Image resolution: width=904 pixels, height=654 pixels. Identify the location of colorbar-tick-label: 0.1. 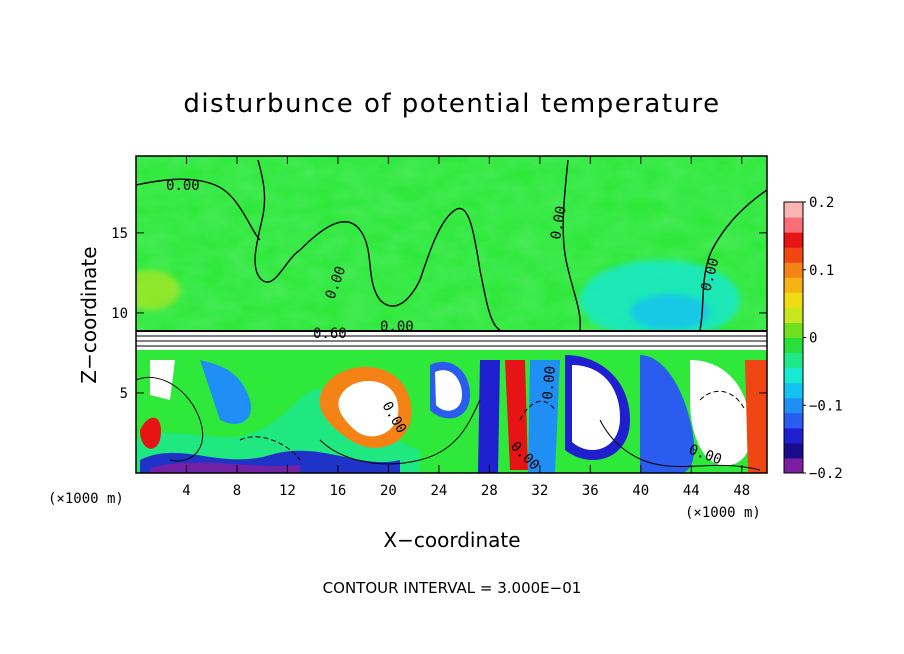
(821, 271).